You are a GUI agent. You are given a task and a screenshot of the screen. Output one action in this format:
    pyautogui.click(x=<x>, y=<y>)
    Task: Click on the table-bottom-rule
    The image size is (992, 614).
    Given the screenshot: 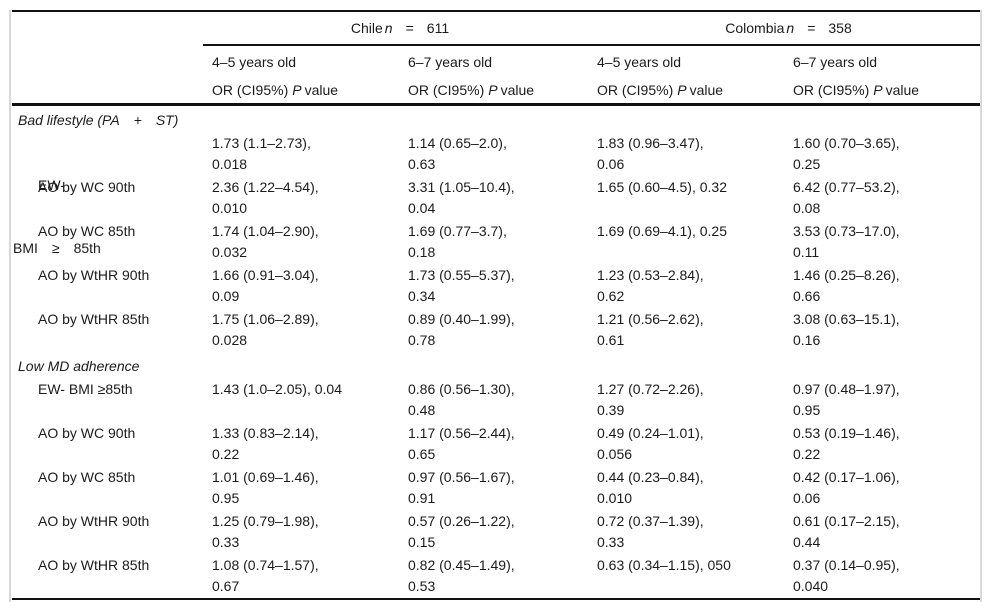 What is the action you would take?
    pyautogui.click(x=496, y=599)
    